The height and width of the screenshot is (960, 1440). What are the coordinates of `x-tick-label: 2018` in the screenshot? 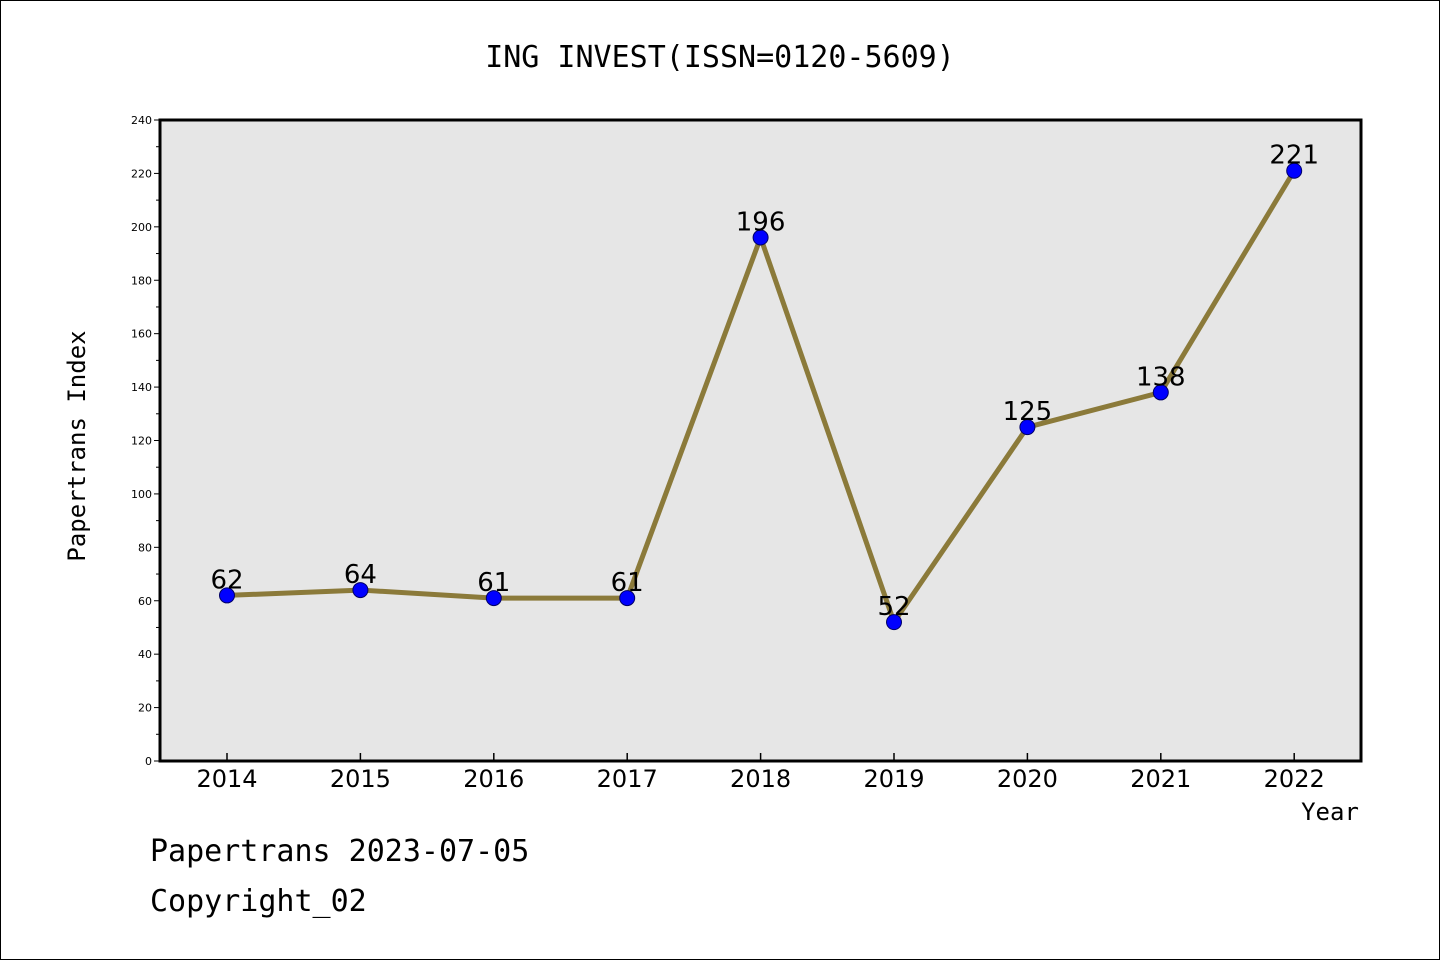 It's located at (760, 779).